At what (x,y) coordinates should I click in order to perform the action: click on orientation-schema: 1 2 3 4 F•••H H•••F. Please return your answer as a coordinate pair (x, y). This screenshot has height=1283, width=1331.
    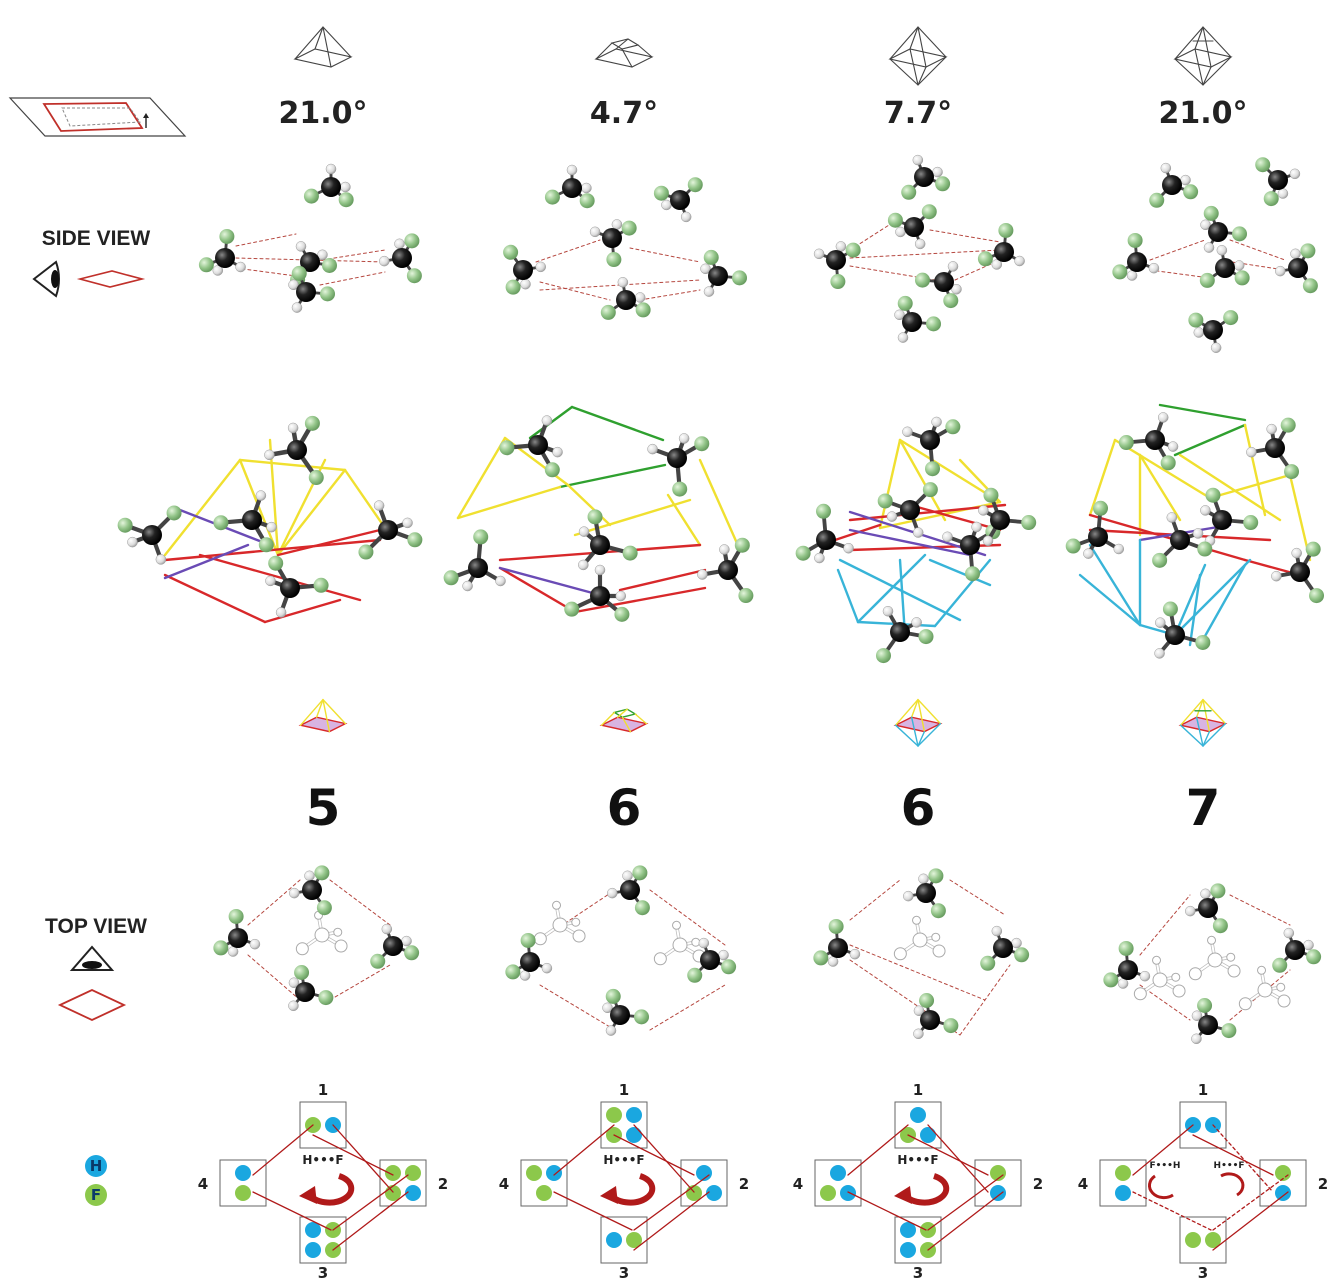
    Looking at the image, I should click on (1203, 1181).